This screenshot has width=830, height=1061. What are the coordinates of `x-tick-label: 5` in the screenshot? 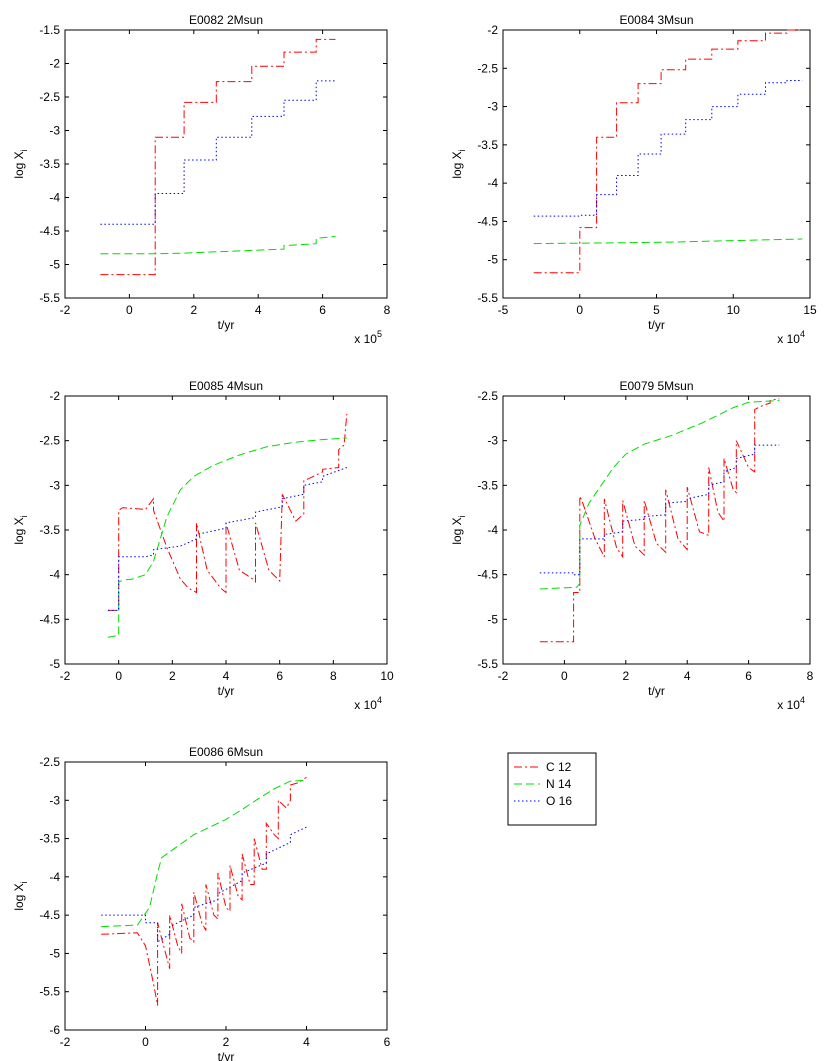 It's located at (656, 310).